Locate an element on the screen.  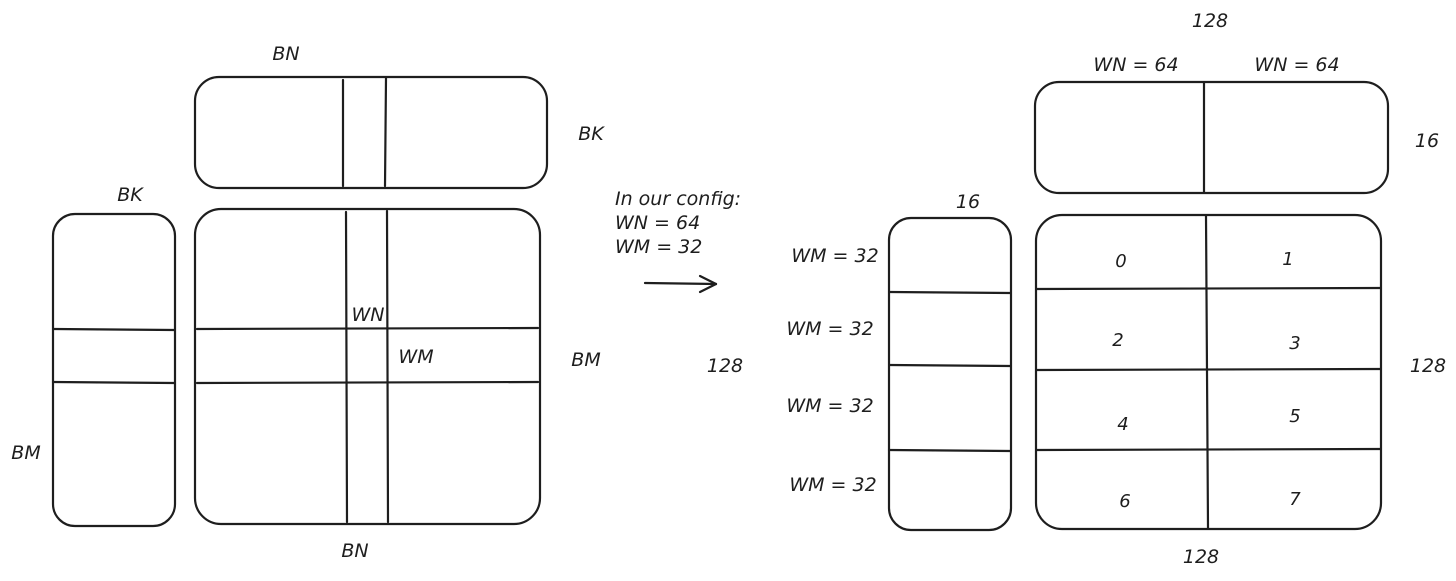
a-tile-concrete is located at coordinates (950, 374).